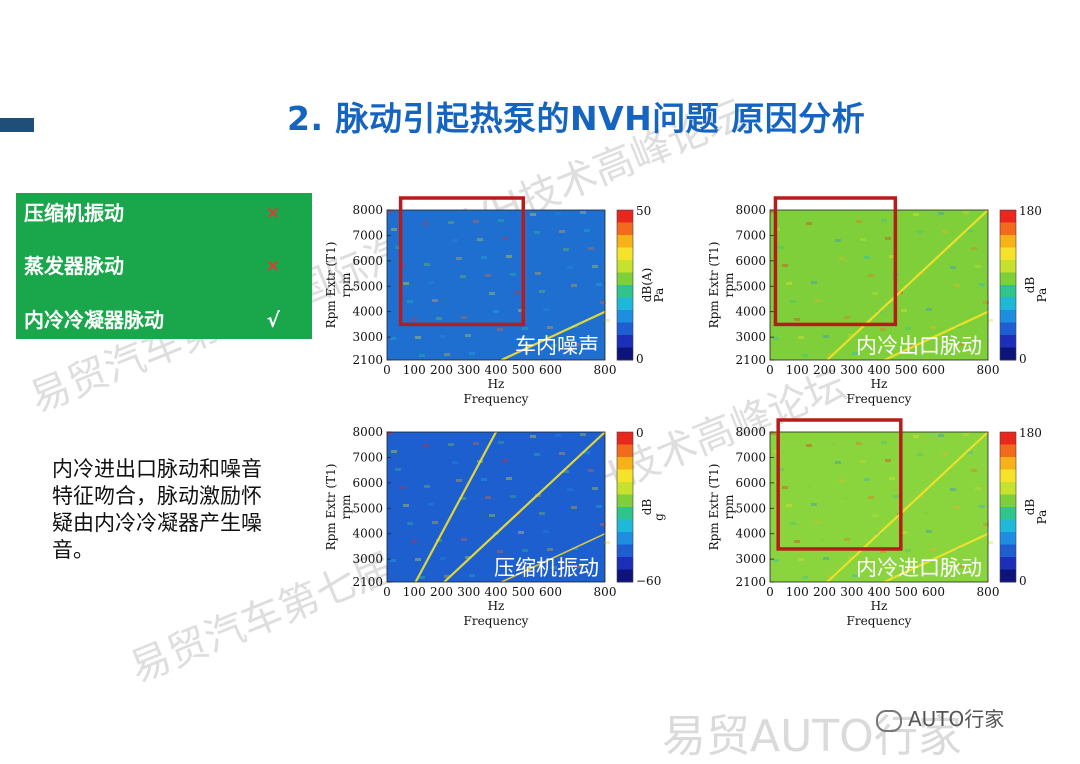 The image size is (1080, 764). Describe the element at coordinates (933, 370) in the screenshot. I see `x-tick-label: 600` at that location.